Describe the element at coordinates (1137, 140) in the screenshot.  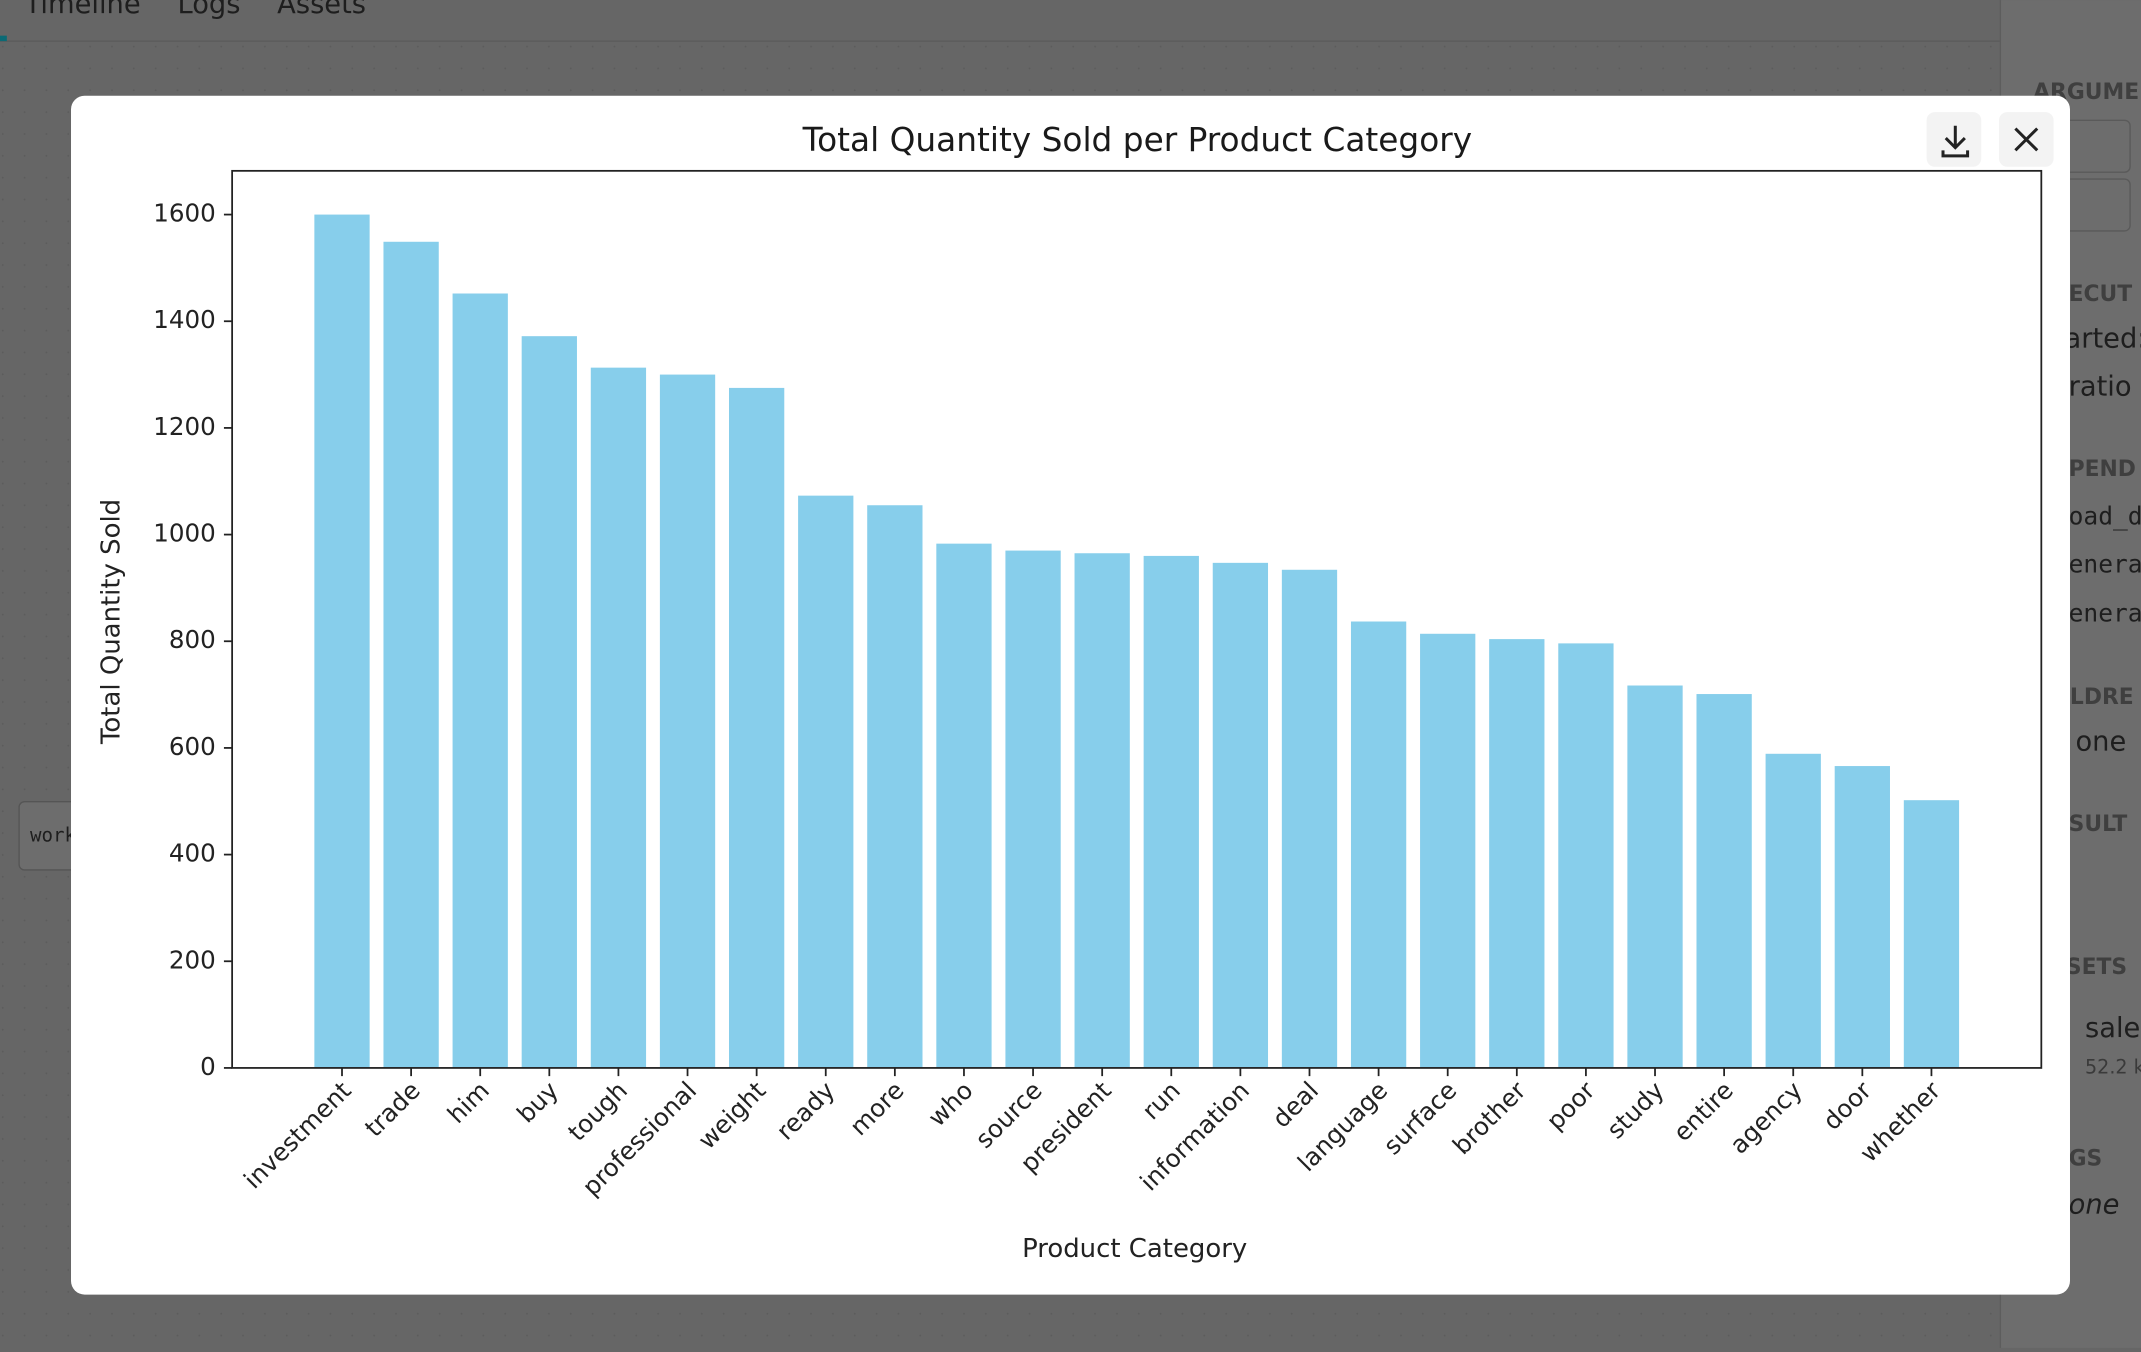
I see `chart-title: Total Quantity Sold per Product Category` at that location.